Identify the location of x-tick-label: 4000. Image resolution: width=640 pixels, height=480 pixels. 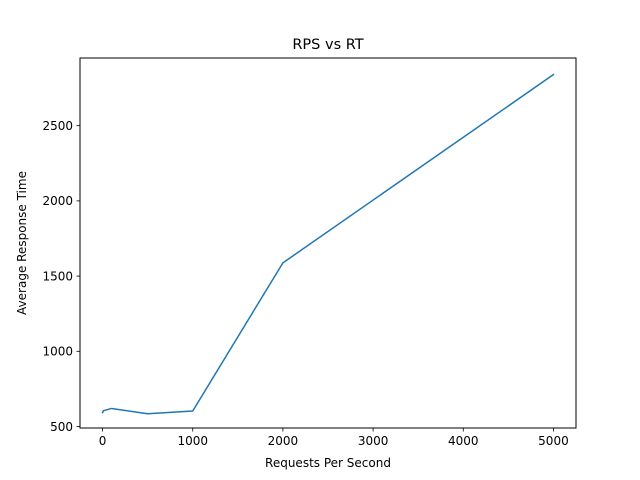
(463, 441).